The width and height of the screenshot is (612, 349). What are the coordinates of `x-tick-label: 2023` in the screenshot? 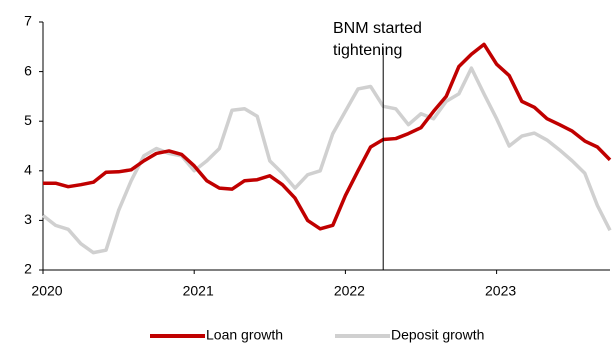 It's located at (500, 291).